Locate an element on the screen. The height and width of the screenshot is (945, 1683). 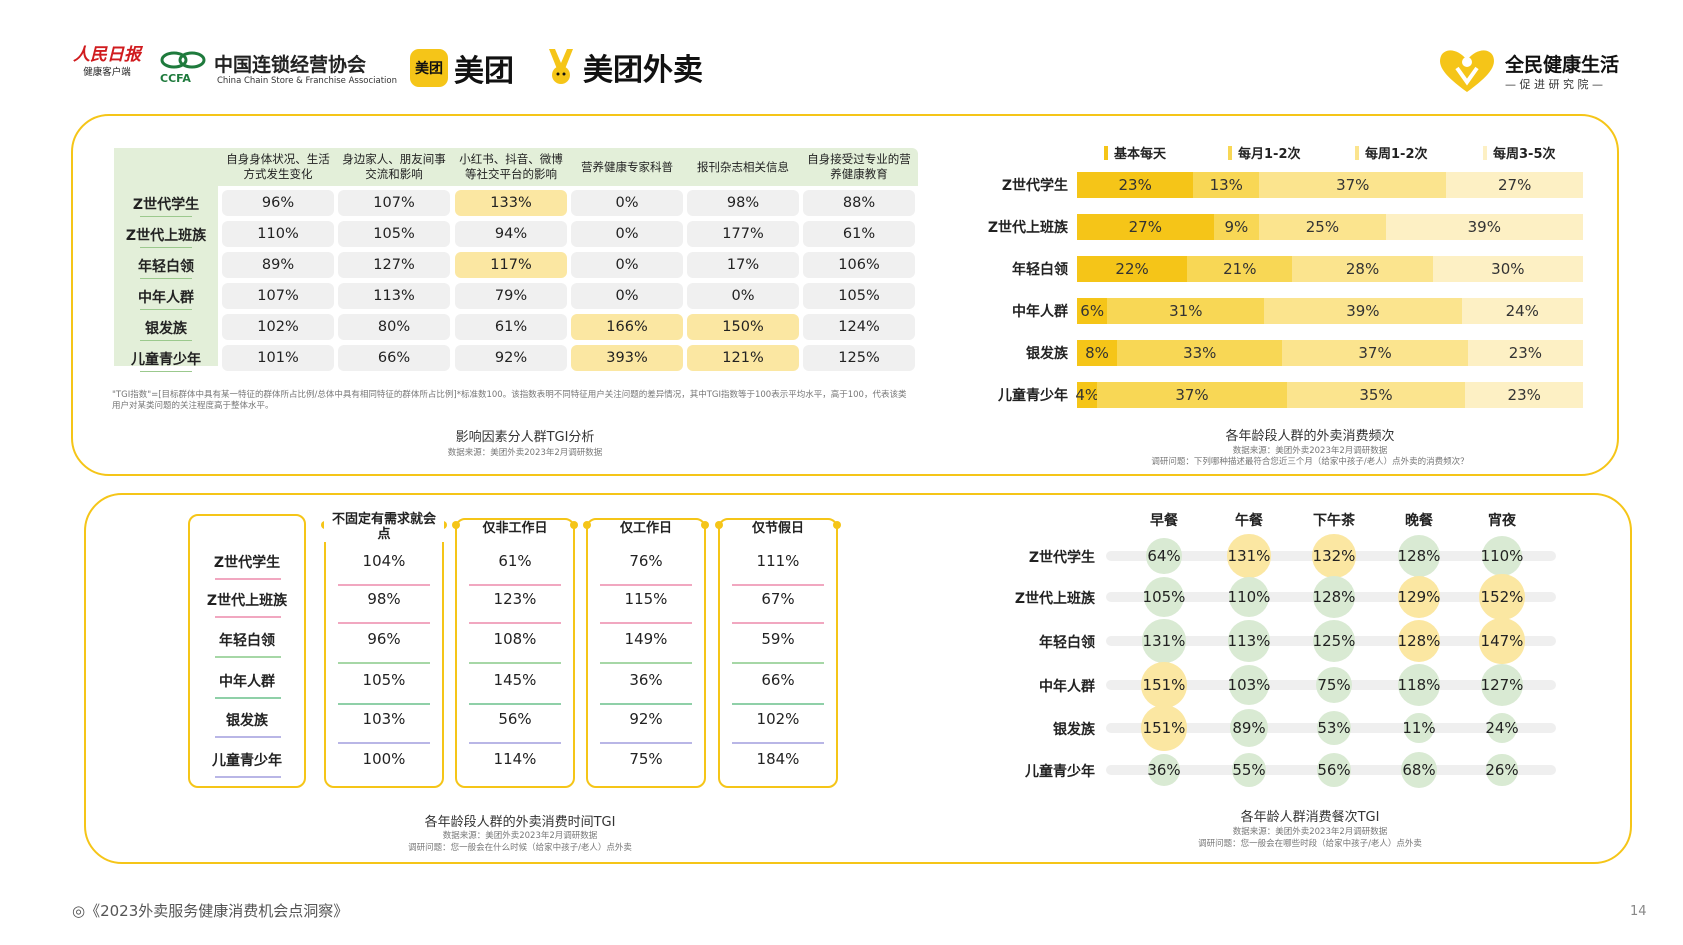
time-column-header: 仅节假日 is located at coordinates (777, 528).